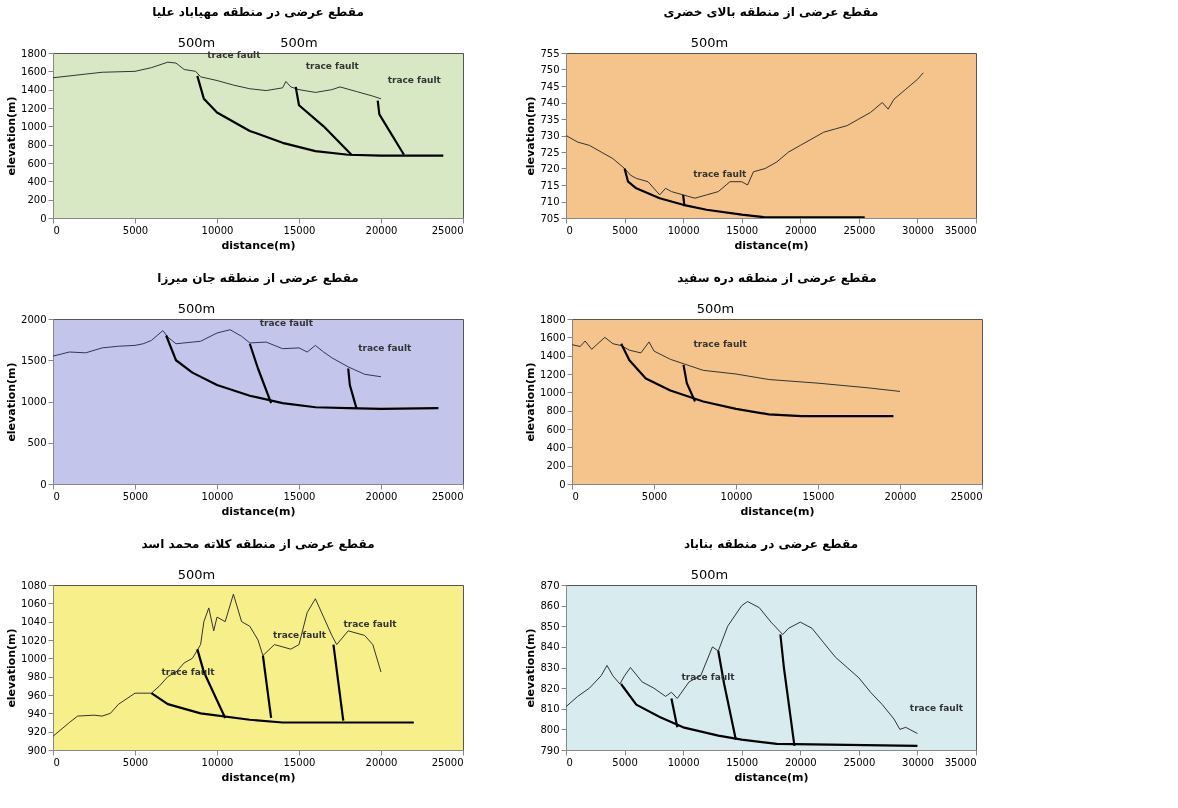 The width and height of the screenshot is (1178, 808). What do you see at coordinates (34, 360) in the screenshot?
I see `y-tick-label: 1500` at bounding box center [34, 360].